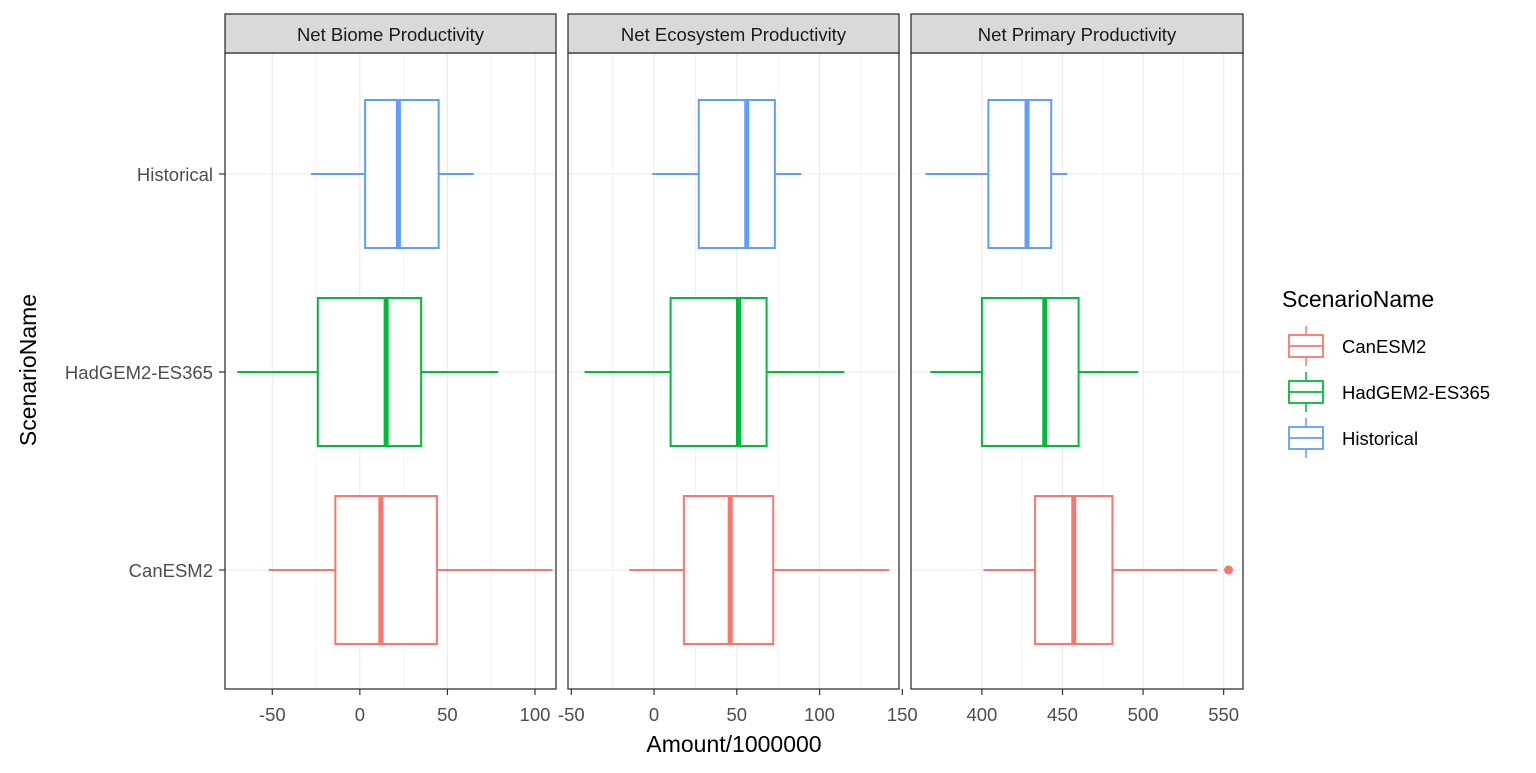 This screenshot has height=773, width=1536. Describe the element at coordinates (1143, 714) in the screenshot. I see `x-tick-label: 500` at that location.